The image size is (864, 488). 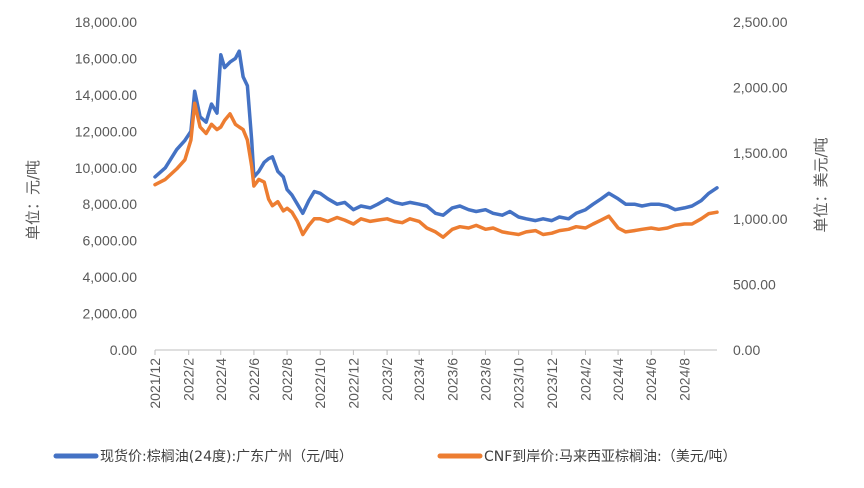 What do you see at coordinates (106, 168) in the screenshot?
I see `left-tick-label: 10,000.00` at bounding box center [106, 168].